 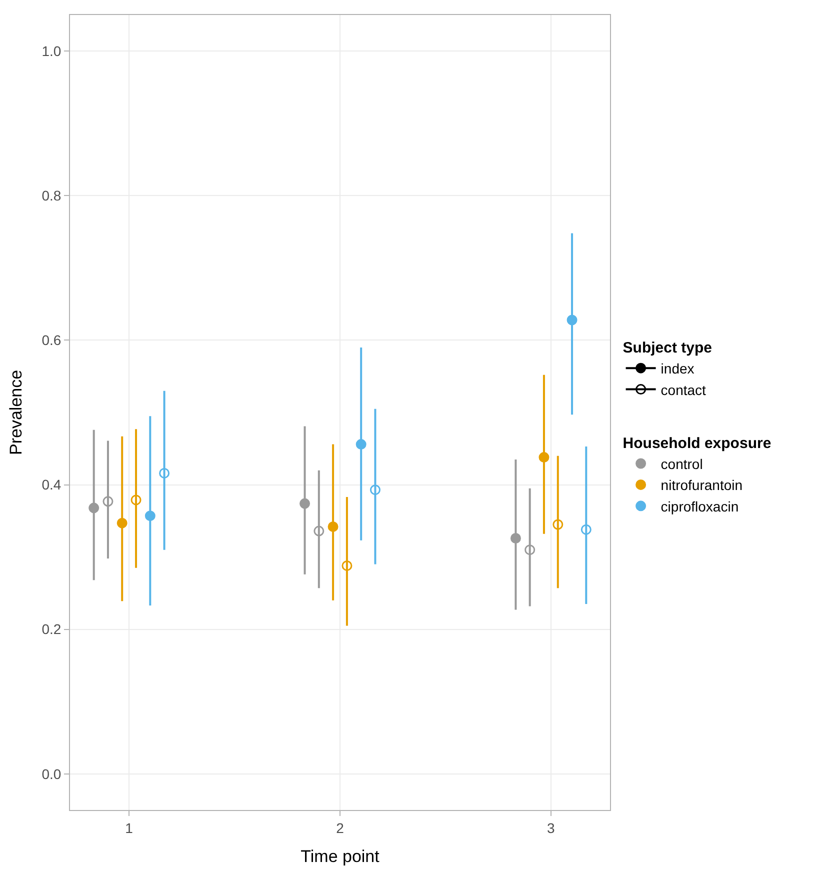 What do you see at coordinates (677, 368) in the screenshot?
I see `legend-label: index` at bounding box center [677, 368].